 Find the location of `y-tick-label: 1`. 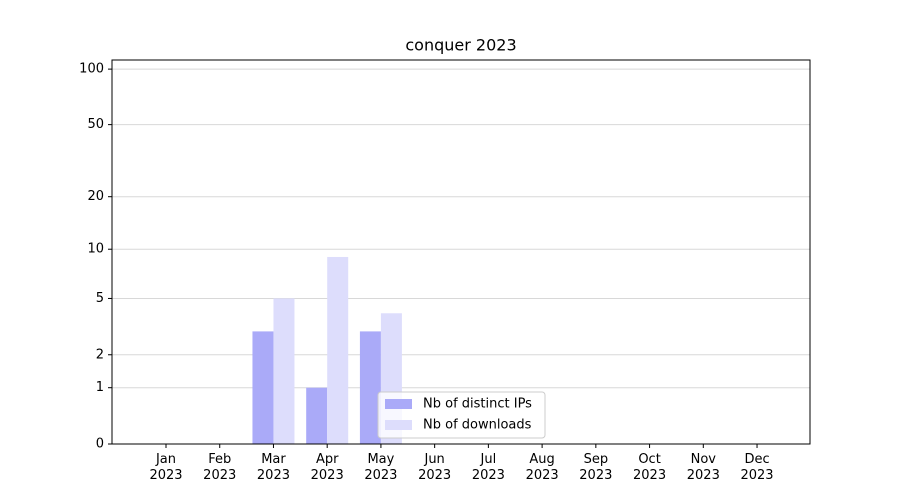

y-tick-label: 1 is located at coordinates (100, 387).